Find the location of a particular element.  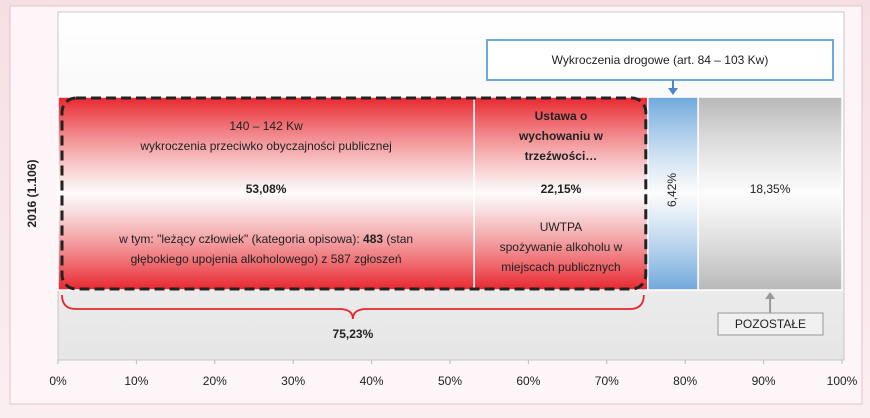

x-tick-label: 90% is located at coordinates (764, 381).